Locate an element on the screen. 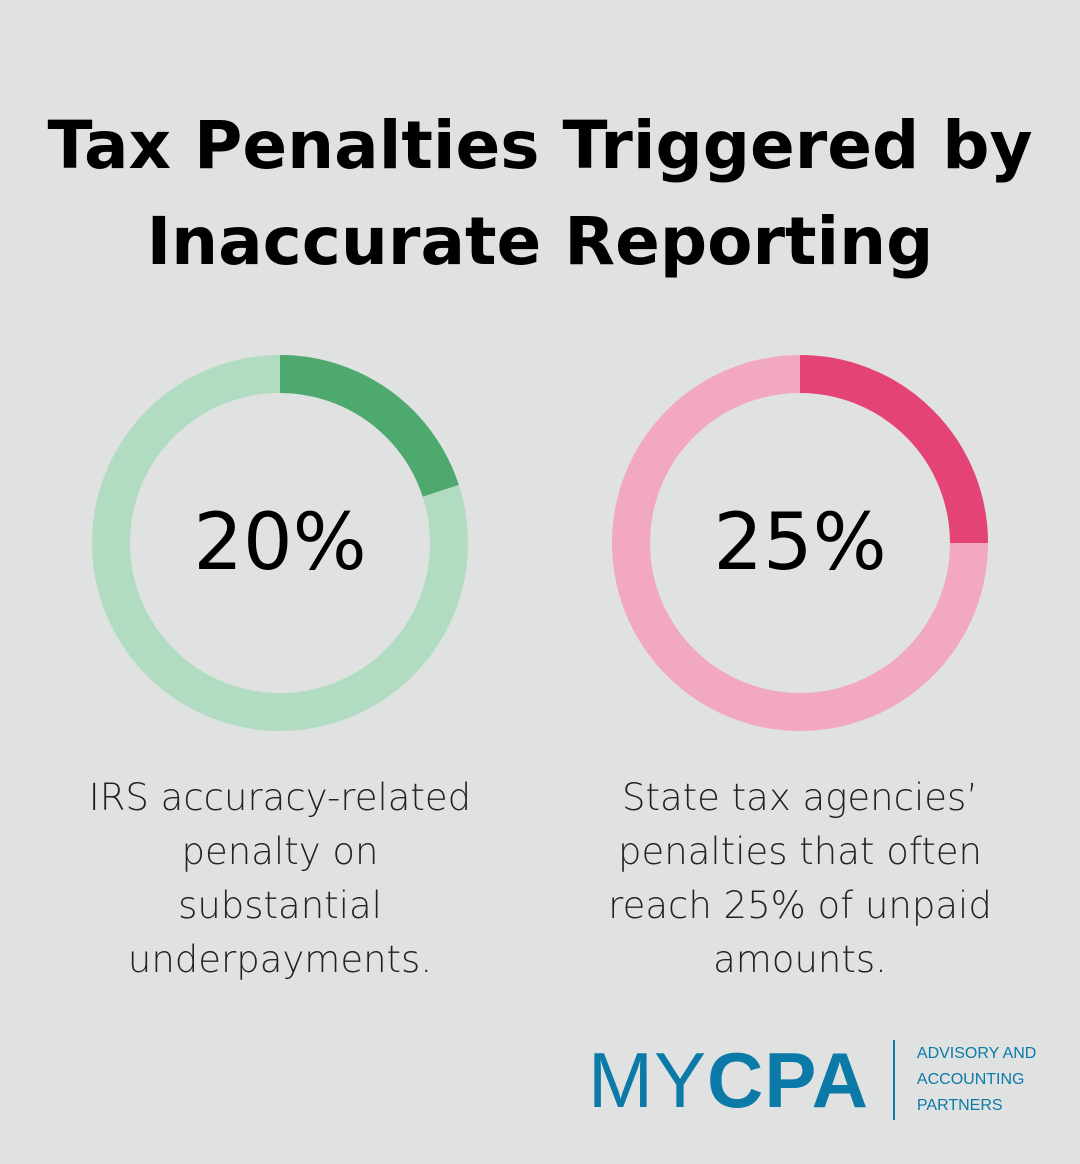 The width and height of the screenshot is (1080, 1164). logo-tagline: ADVISORY AND ACCOUNTING PARTNERS is located at coordinates (976, 1080).